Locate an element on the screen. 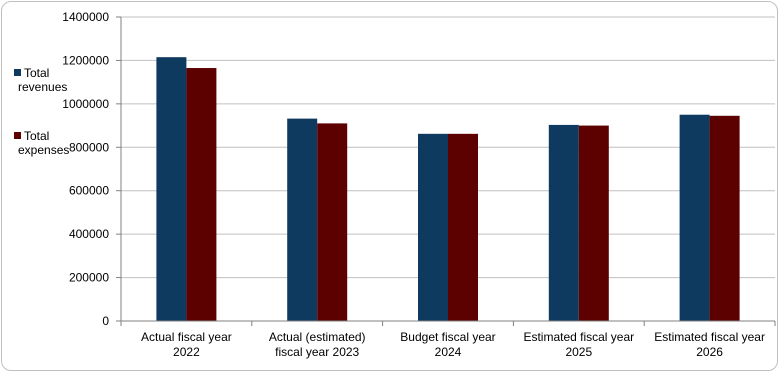 This screenshot has width=781, height=374. y-tick-label: 1200000 is located at coordinates (85, 60).